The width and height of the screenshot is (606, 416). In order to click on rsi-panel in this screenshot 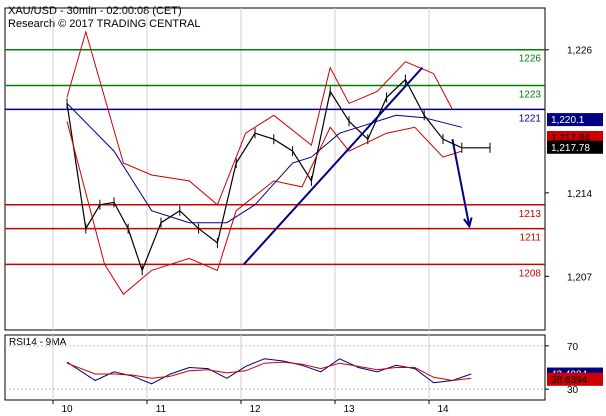, I will do `click(275, 367)`.